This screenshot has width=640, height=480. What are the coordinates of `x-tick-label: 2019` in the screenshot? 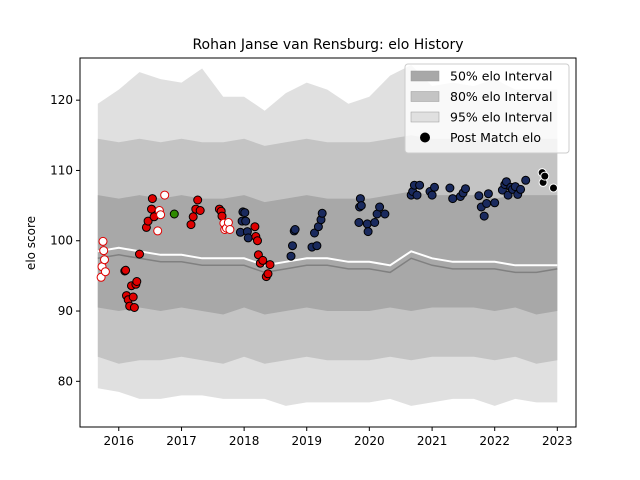 It's located at (306, 441).